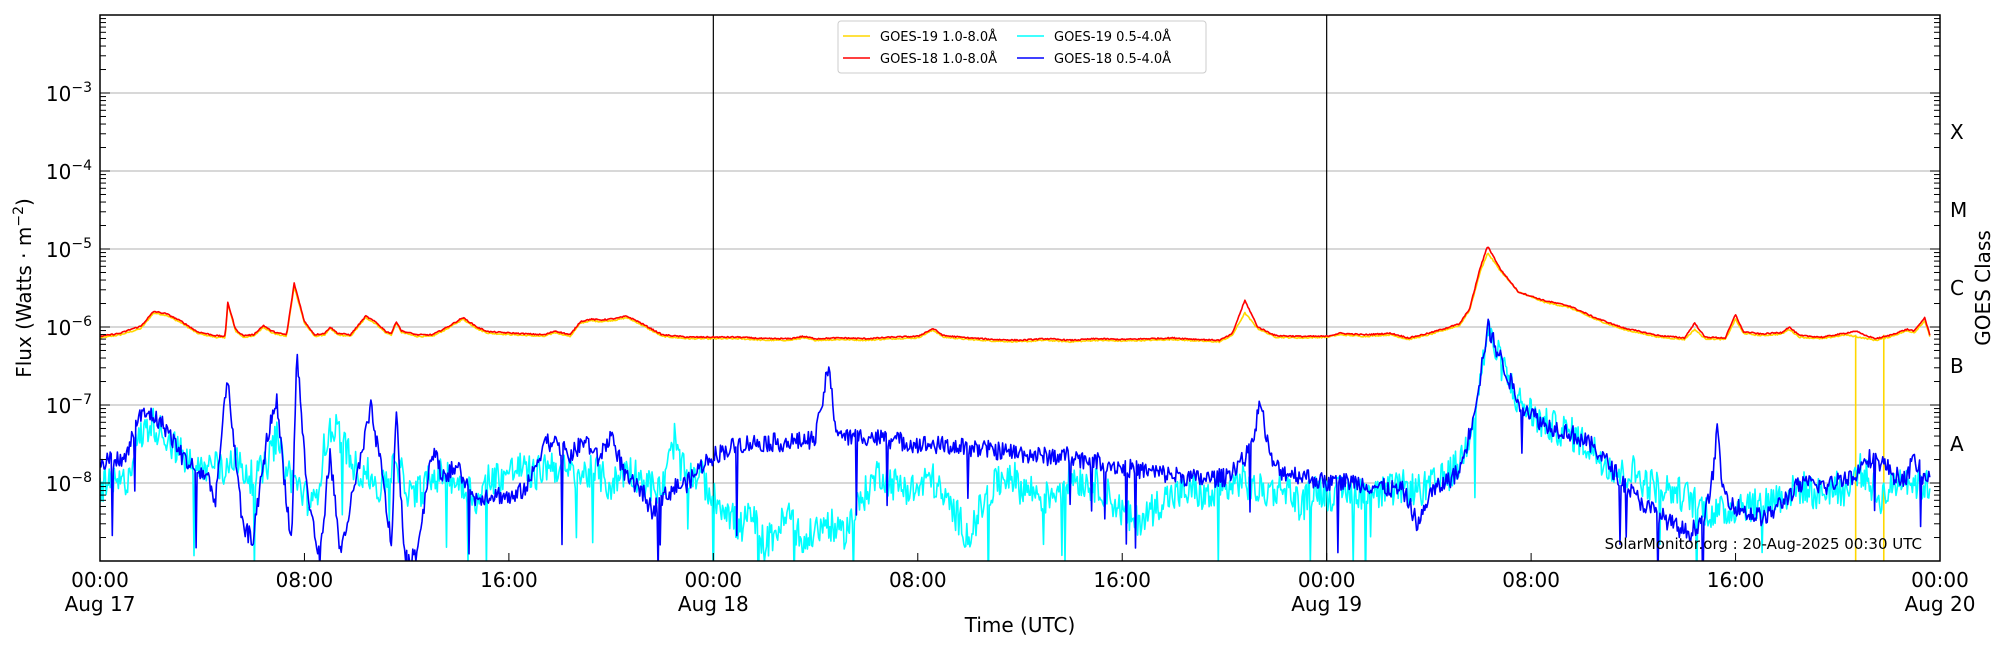 This screenshot has width=2000, height=650. What do you see at coordinates (19, 216) in the screenshot?
I see `y-axis-label-exponent: −2` at bounding box center [19, 216].